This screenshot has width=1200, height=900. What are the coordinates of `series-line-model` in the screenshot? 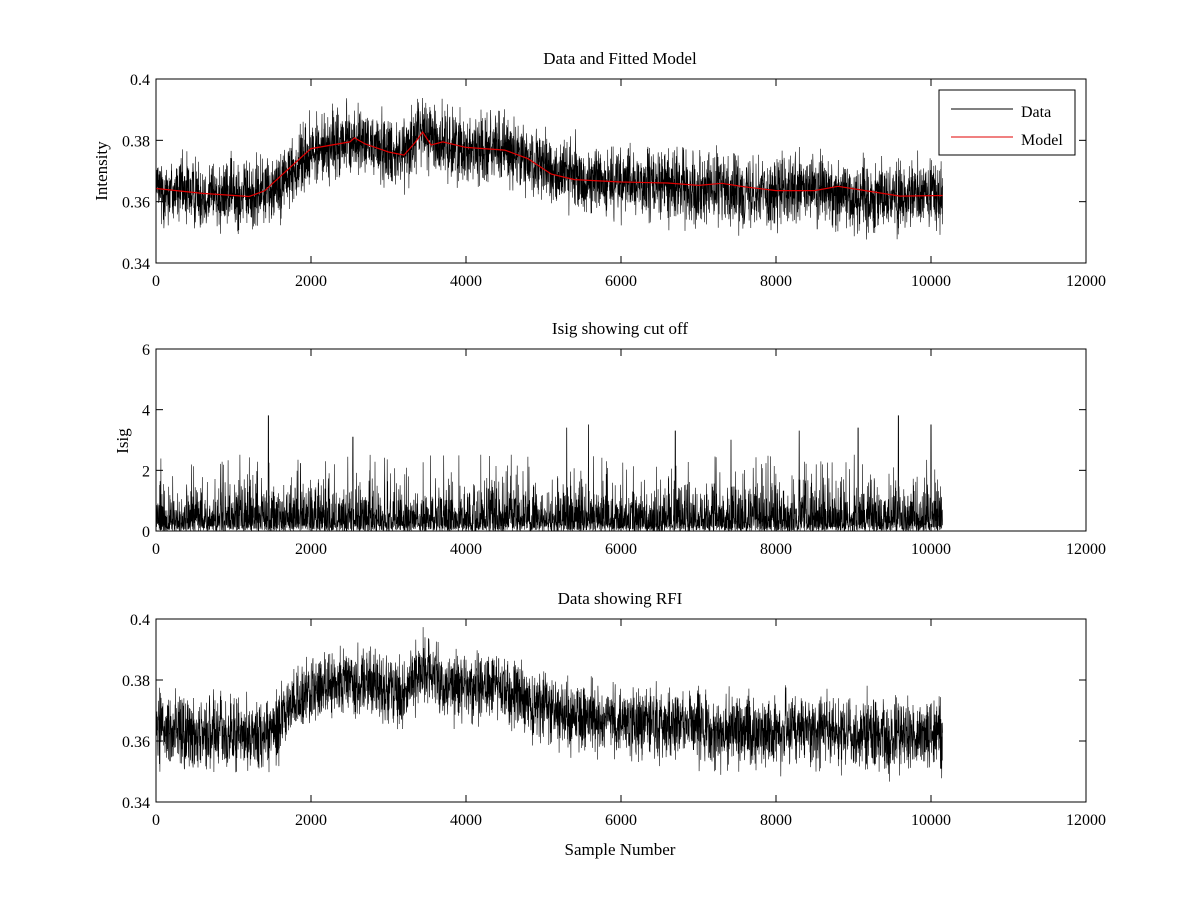 It's located at (549, 164).